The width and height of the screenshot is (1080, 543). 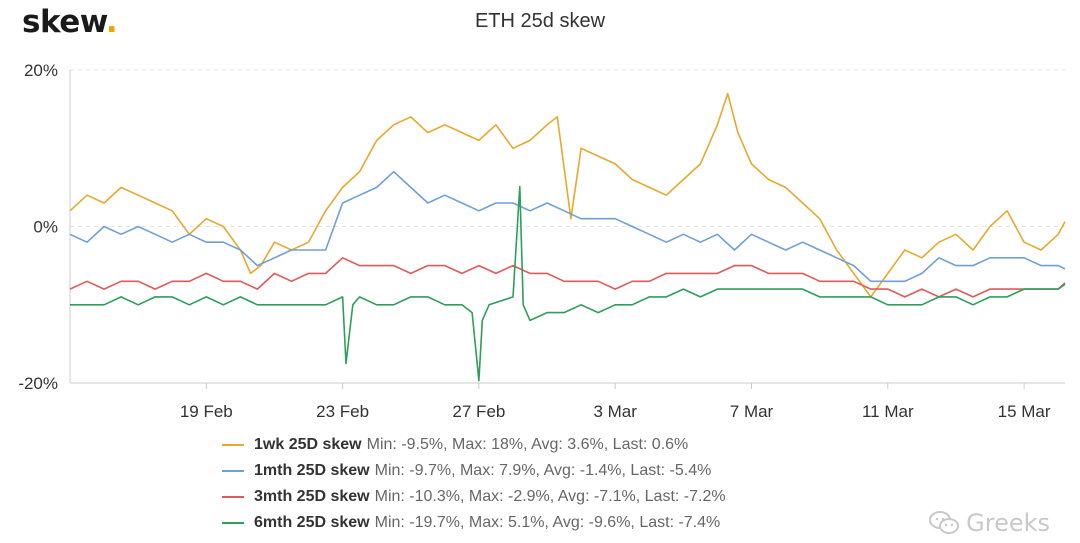 What do you see at coordinates (1024, 411) in the screenshot?
I see `x-tick-label: 15 Mar` at bounding box center [1024, 411].